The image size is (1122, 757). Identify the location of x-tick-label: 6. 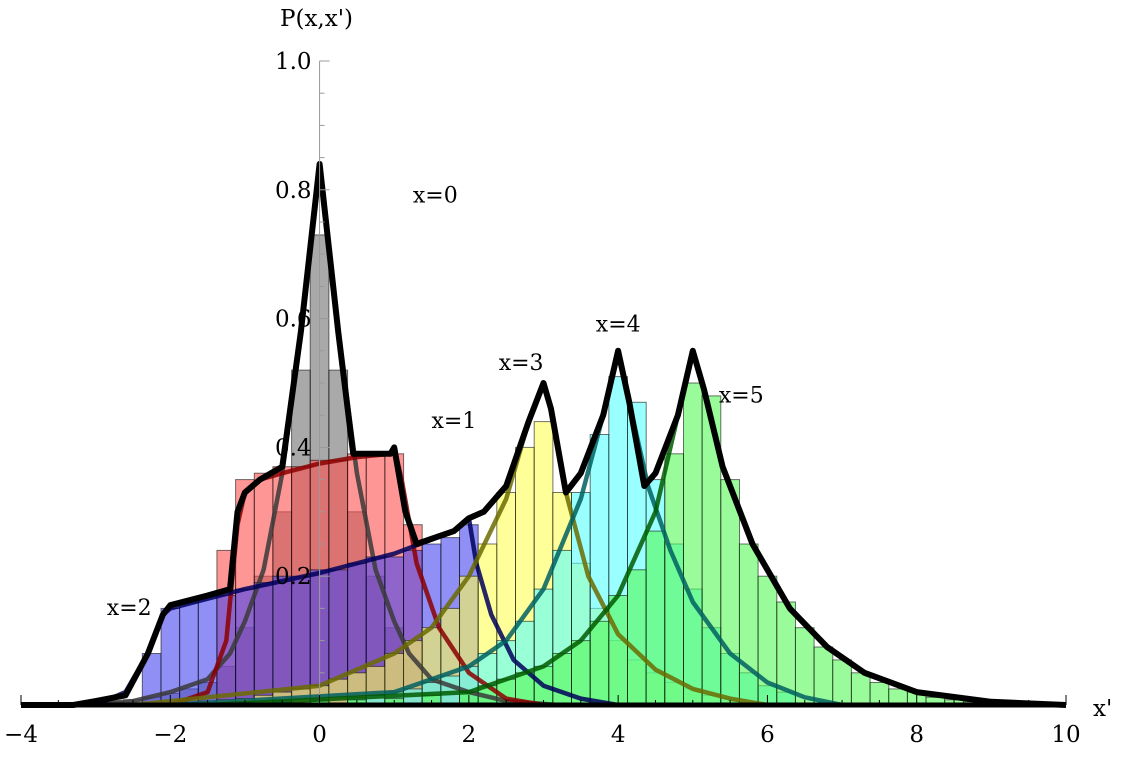
(767, 735).